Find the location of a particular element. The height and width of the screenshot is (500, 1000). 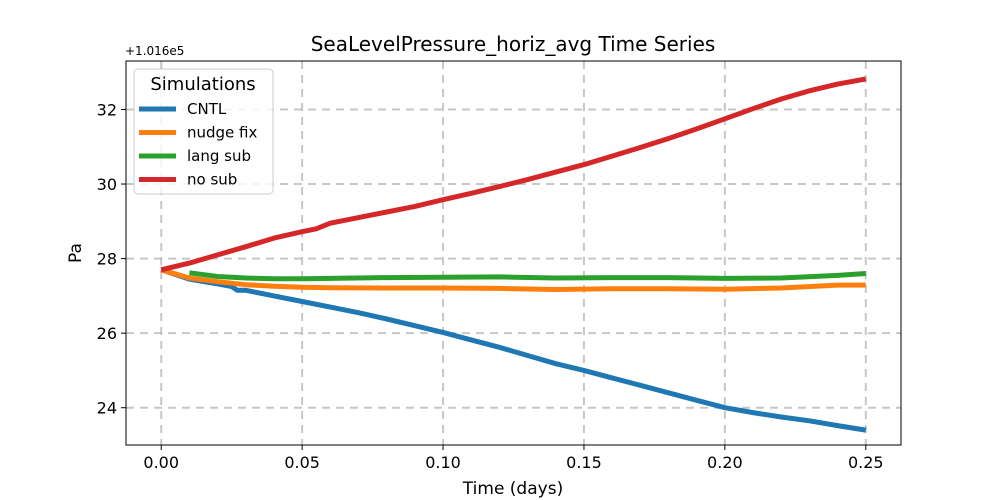

legend-label-nudge-fix: nudge fix is located at coordinates (222, 133).